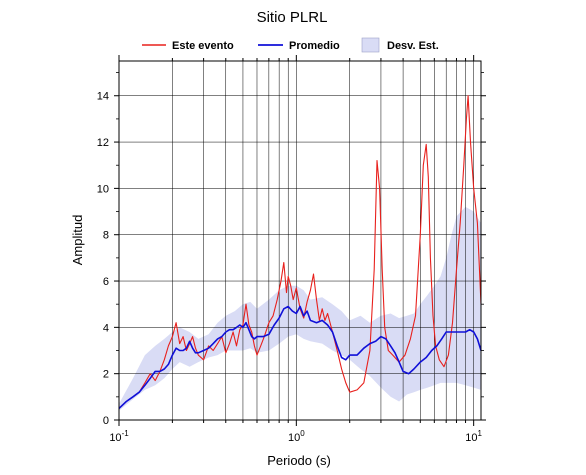 The image size is (586, 475). What do you see at coordinates (103, 189) in the screenshot?
I see `y-tick-label: 10` at bounding box center [103, 189].